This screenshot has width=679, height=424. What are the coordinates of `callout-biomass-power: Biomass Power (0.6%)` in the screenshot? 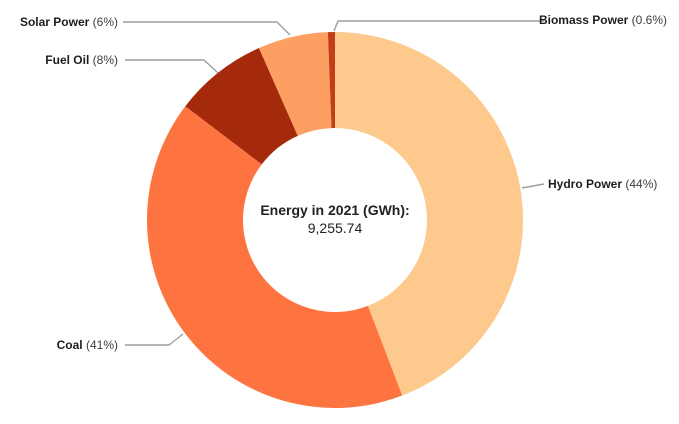 It's located at (603, 20).